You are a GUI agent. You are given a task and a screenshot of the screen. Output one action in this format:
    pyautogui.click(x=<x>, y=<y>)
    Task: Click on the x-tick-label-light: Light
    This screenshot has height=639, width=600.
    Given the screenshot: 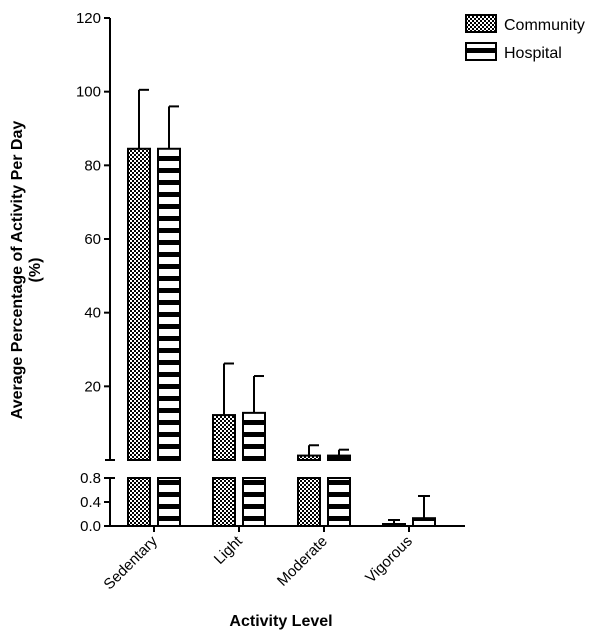 What is the action you would take?
    pyautogui.click(x=229, y=550)
    